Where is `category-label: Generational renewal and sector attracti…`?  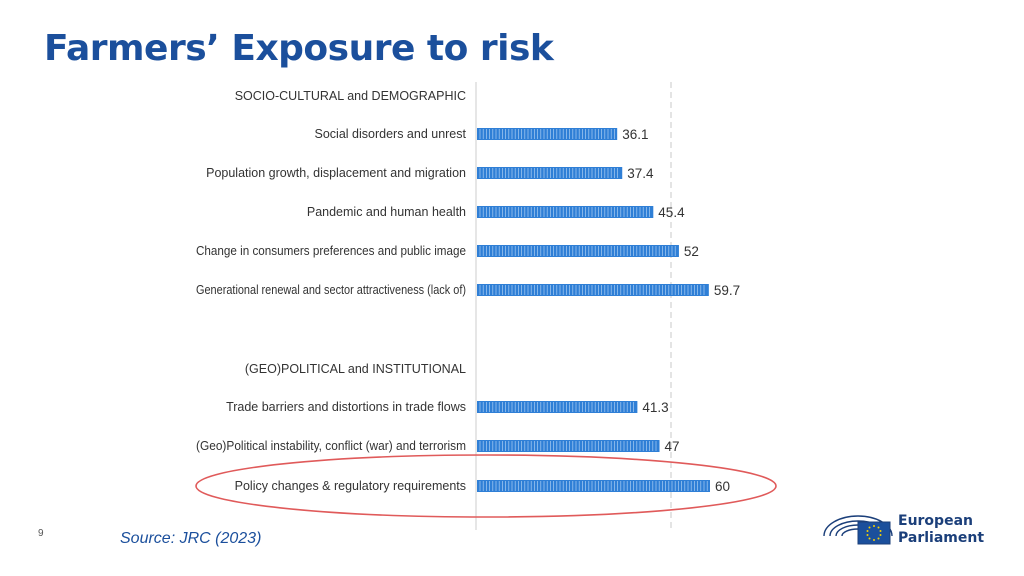 category-label: Generational renewal and sector attracti… is located at coordinates (331, 290).